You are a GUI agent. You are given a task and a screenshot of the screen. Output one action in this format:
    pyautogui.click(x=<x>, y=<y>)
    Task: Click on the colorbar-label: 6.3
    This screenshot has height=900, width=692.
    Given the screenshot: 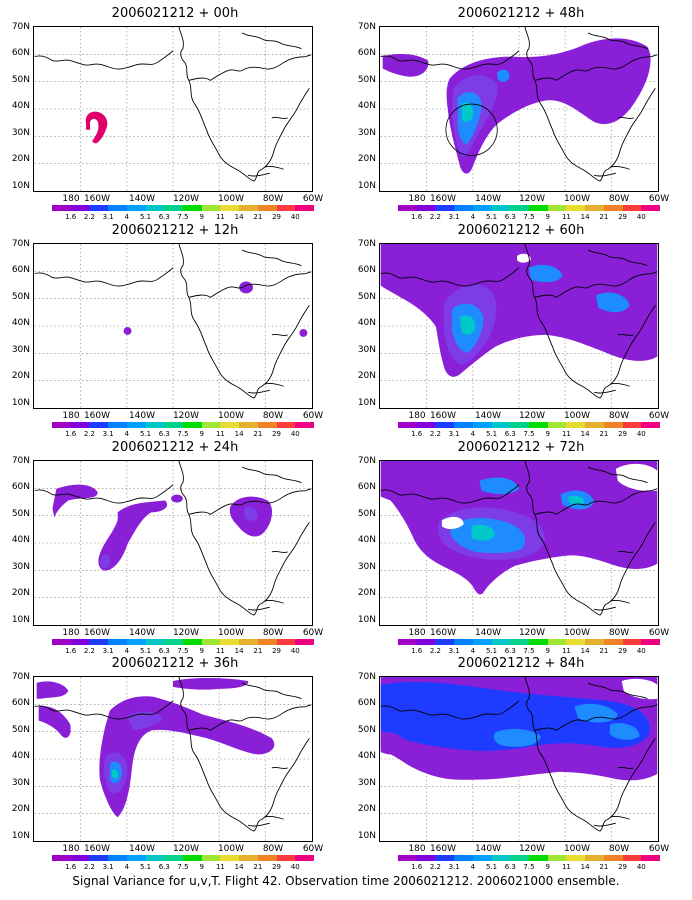 What is the action you would take?
    pyautogui.click(x=510, y=217)
    